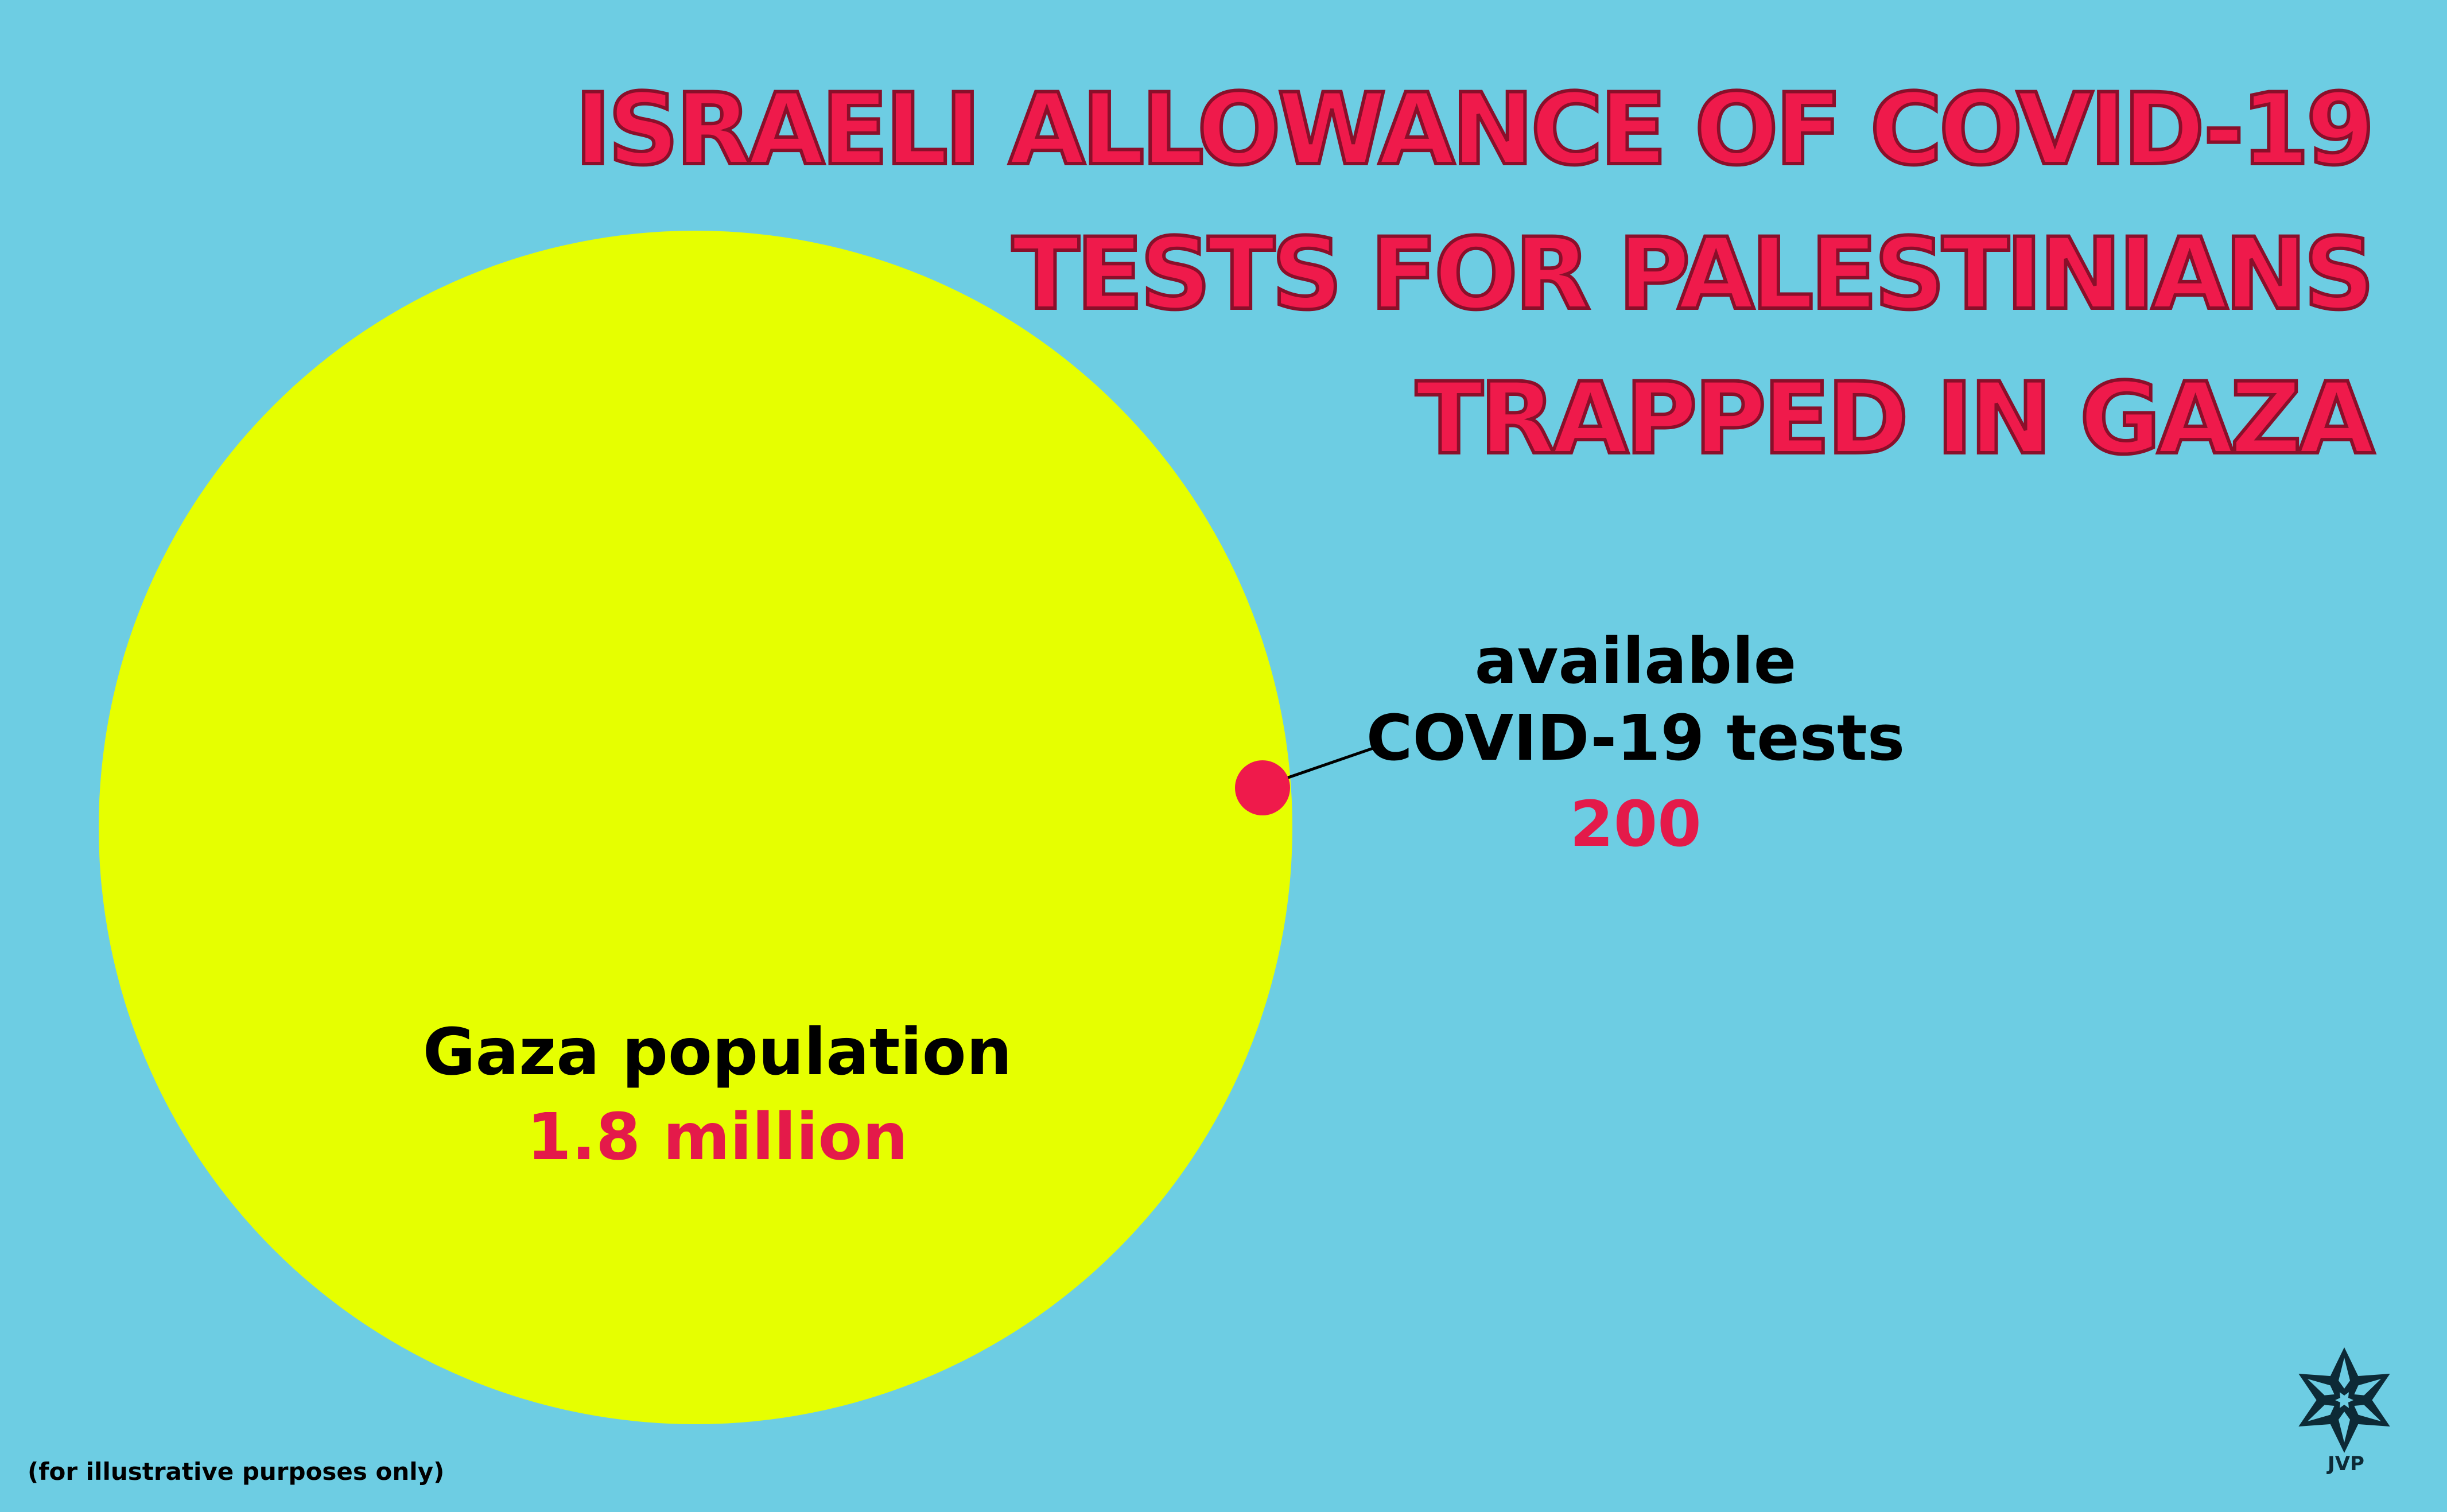 This screenshot has width=2447, height=1512. I want to click on logo-text: JVP, so click(2345, 1463).